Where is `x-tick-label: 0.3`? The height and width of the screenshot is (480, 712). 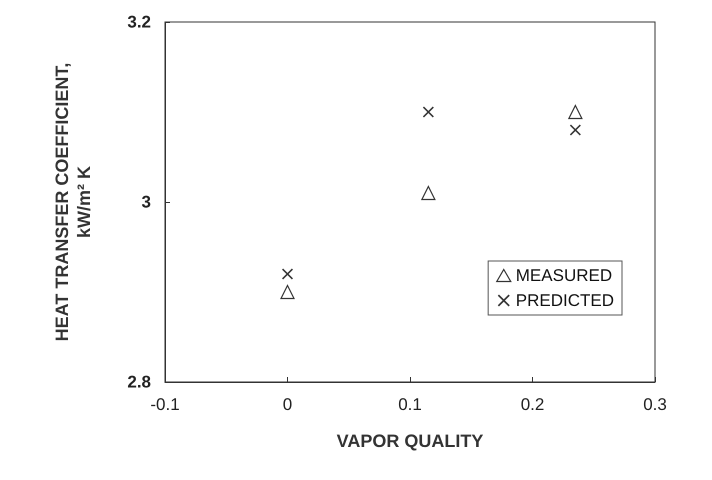
x-tick-label: 0.3 is located at coordinates (655, 404).